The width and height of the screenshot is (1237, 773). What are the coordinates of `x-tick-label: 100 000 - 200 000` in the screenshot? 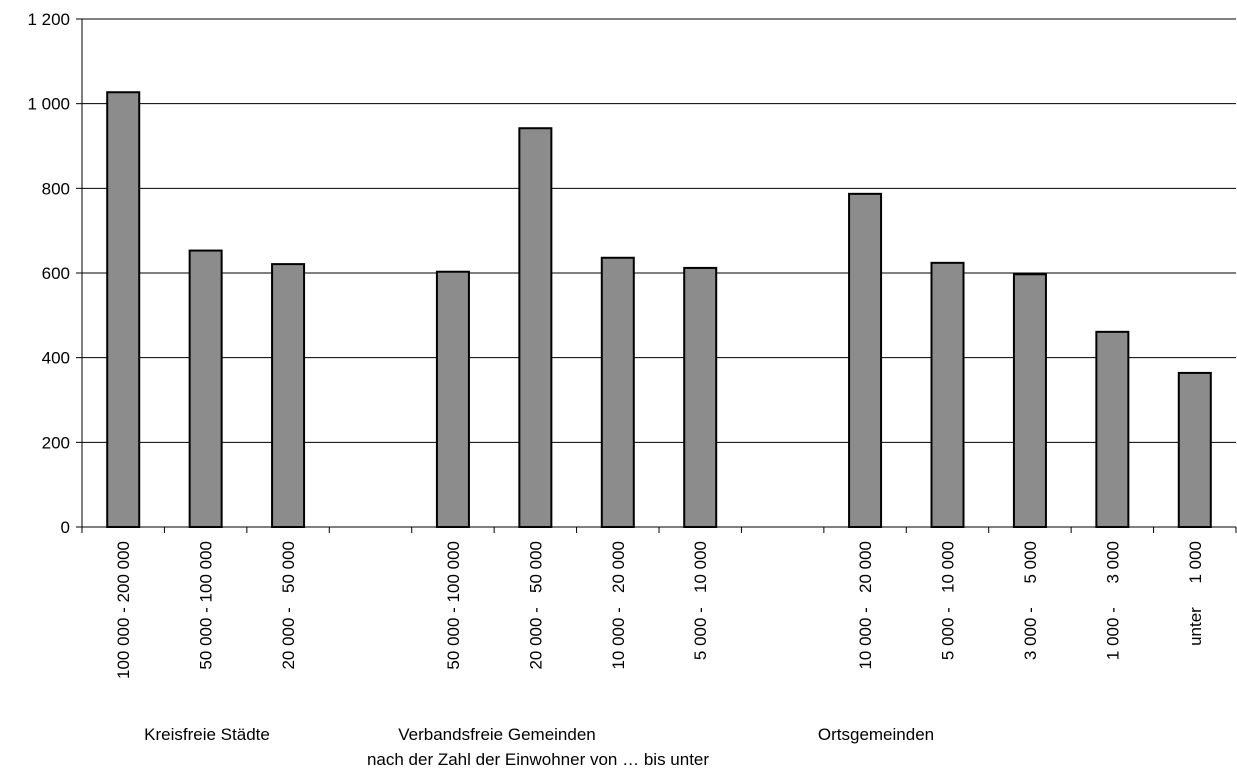 It's located at (123, 610).